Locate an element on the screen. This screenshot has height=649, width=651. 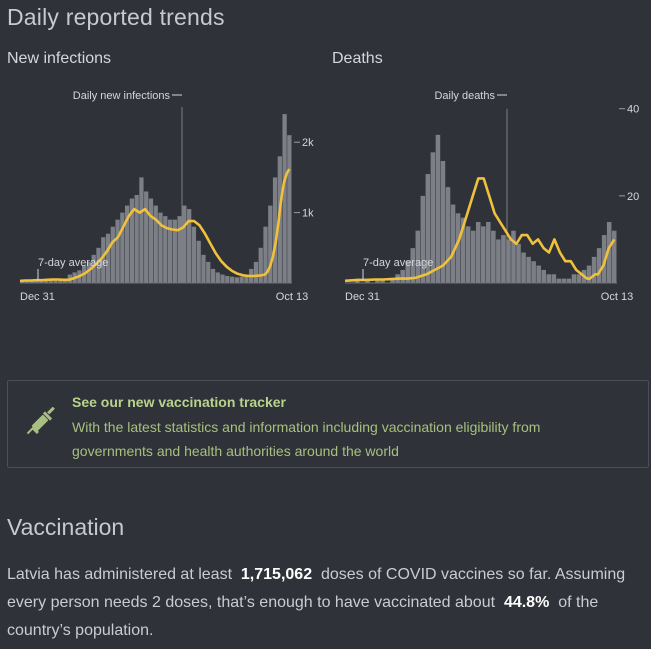
daily-label: Daily deaths is located at coordinates (464, 96).